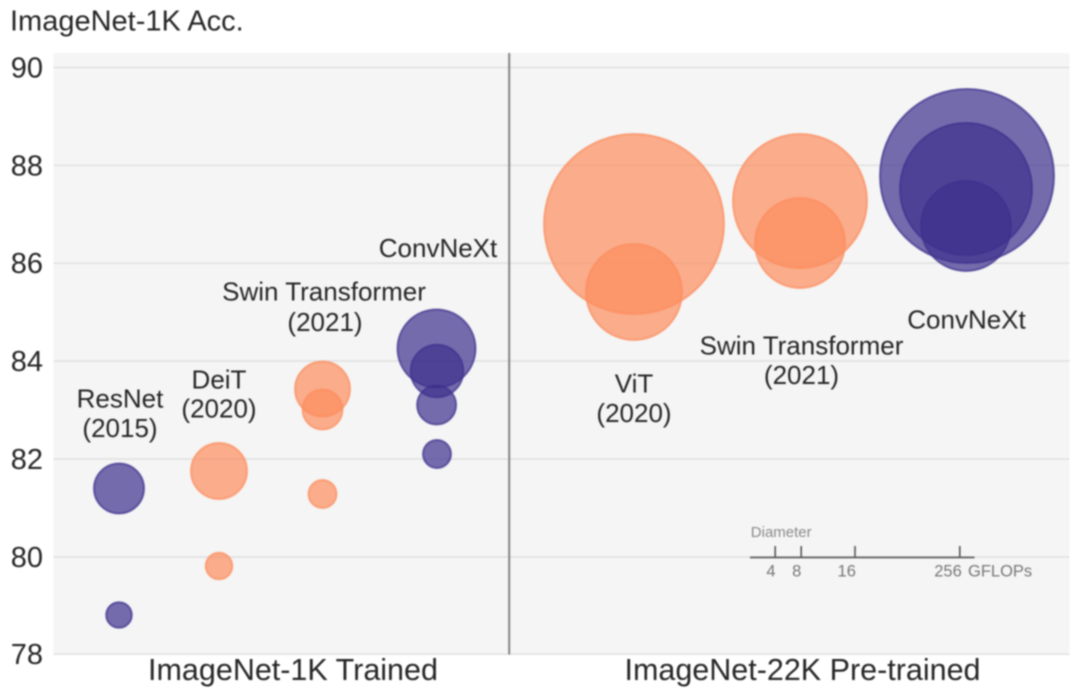 This screenshot has width=1080, height=696. What do you see at coordinates (802, 670) in the screenshot?
I see `svg-text: ImageNet-22K Pre-trained` at bounding box center [802, 670].